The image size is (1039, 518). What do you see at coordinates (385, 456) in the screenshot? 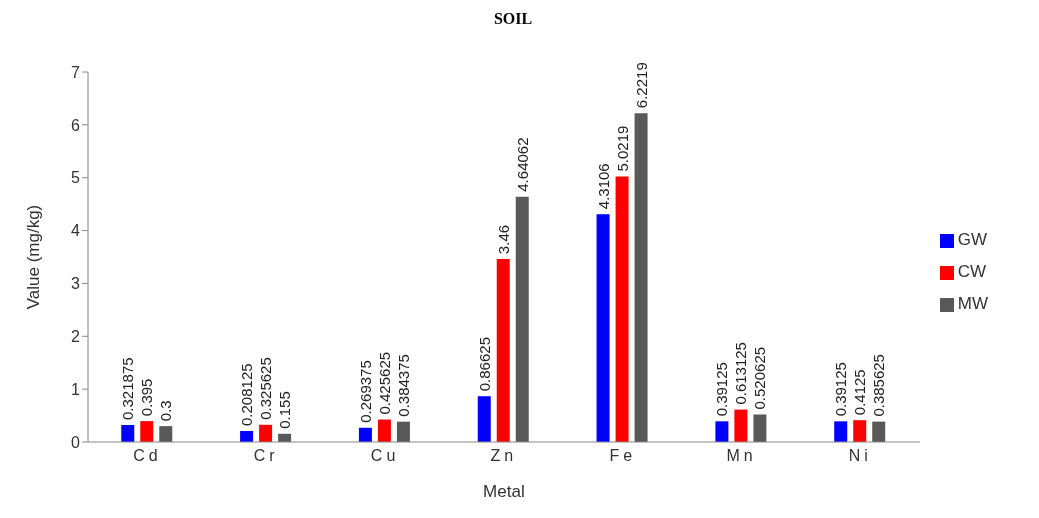
I see `x-tick-label: Cu` at bounding box center [385, 456].